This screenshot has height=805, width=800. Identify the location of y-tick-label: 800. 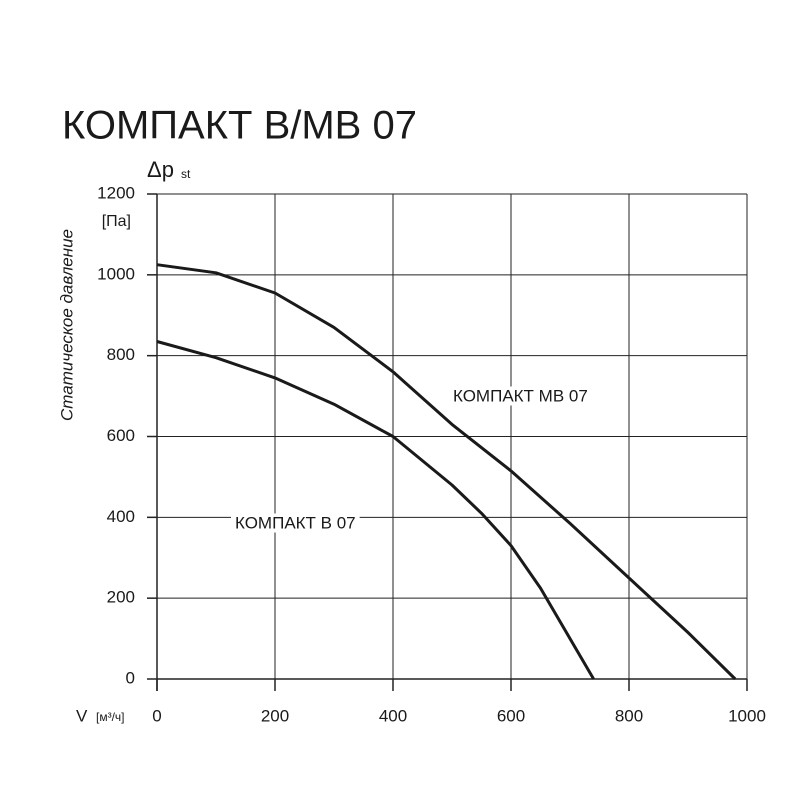
(121, 354).